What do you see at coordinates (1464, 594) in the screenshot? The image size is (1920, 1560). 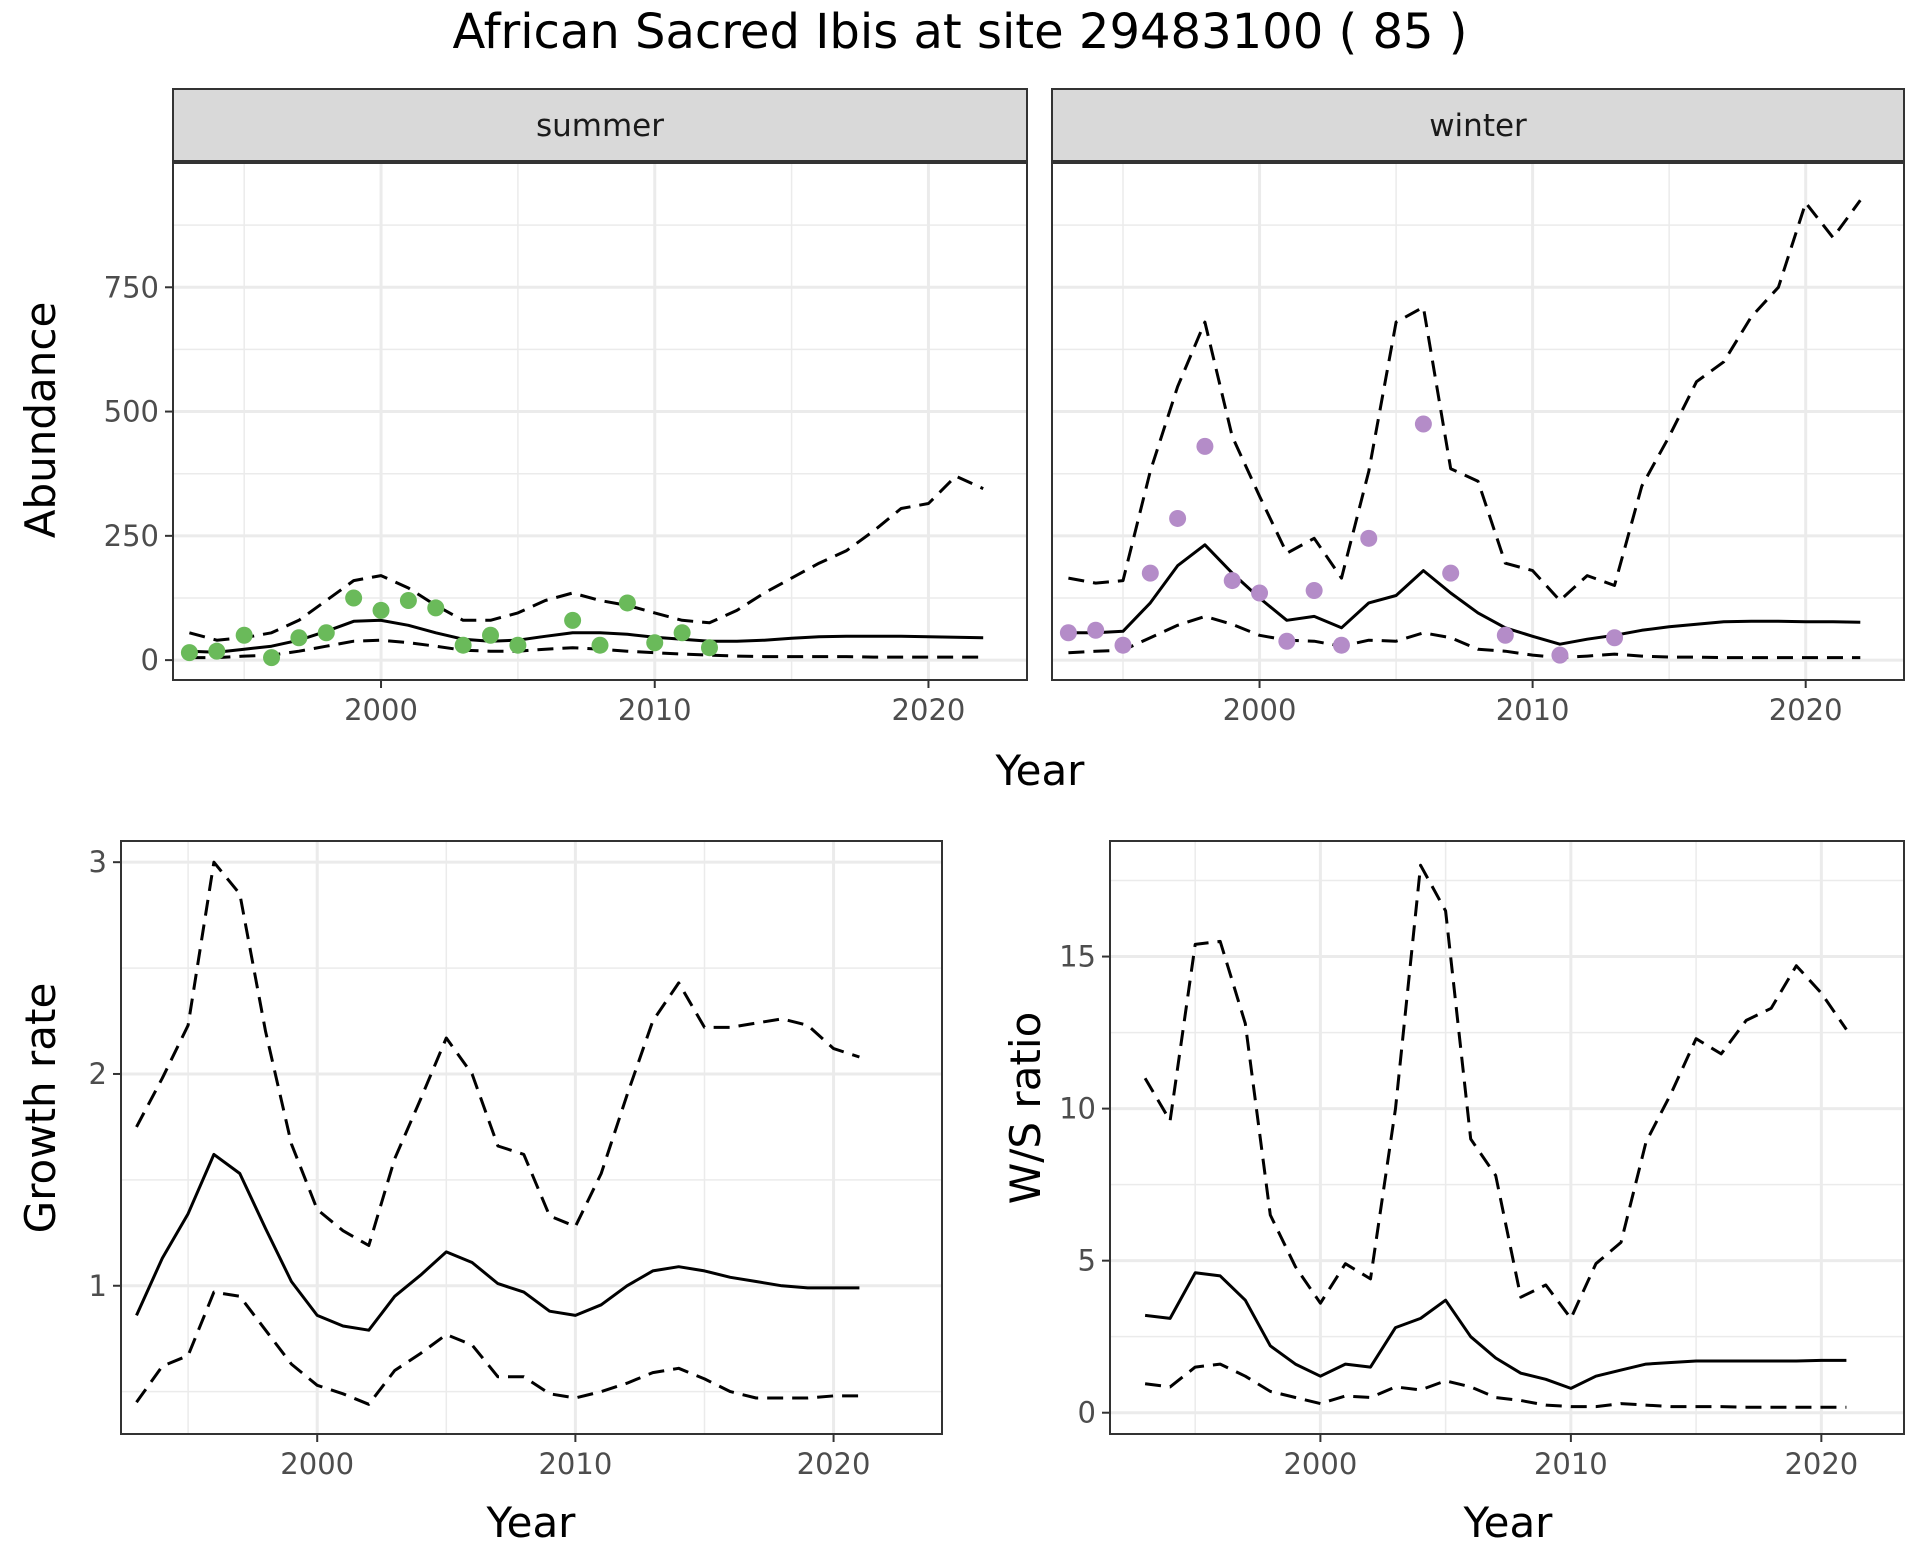 I see `winter-mean-line` at bounding box center [1464, 594].